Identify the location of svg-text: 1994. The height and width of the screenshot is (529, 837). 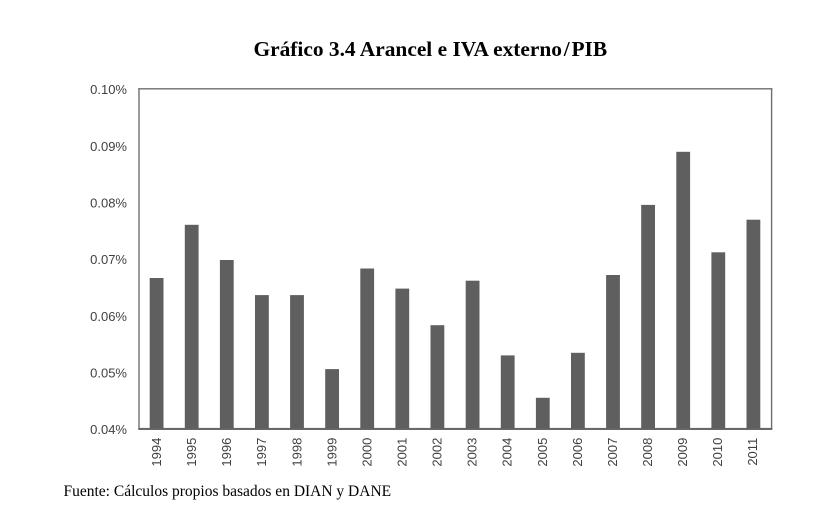
(156, 452).